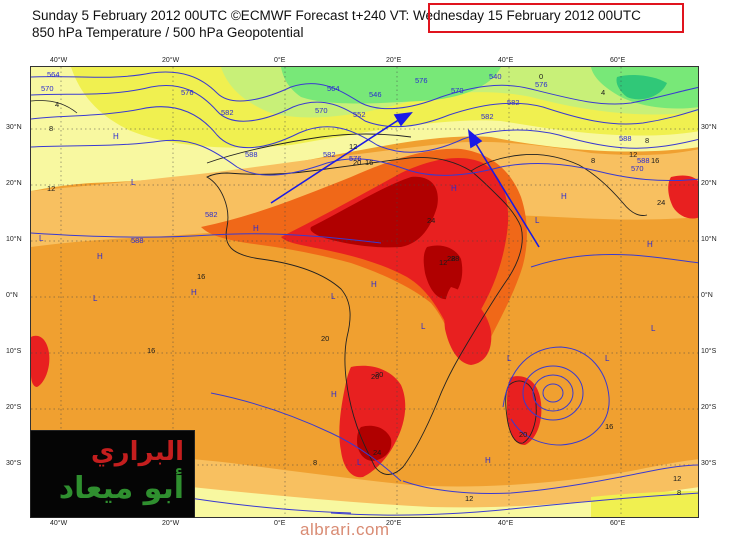 This screenshot has width=730, height=540. What do you see at coordinates (59, 523) in the screenshot?
I see `x-tick-bottom: 40°W` at bounding box center [59, 523].